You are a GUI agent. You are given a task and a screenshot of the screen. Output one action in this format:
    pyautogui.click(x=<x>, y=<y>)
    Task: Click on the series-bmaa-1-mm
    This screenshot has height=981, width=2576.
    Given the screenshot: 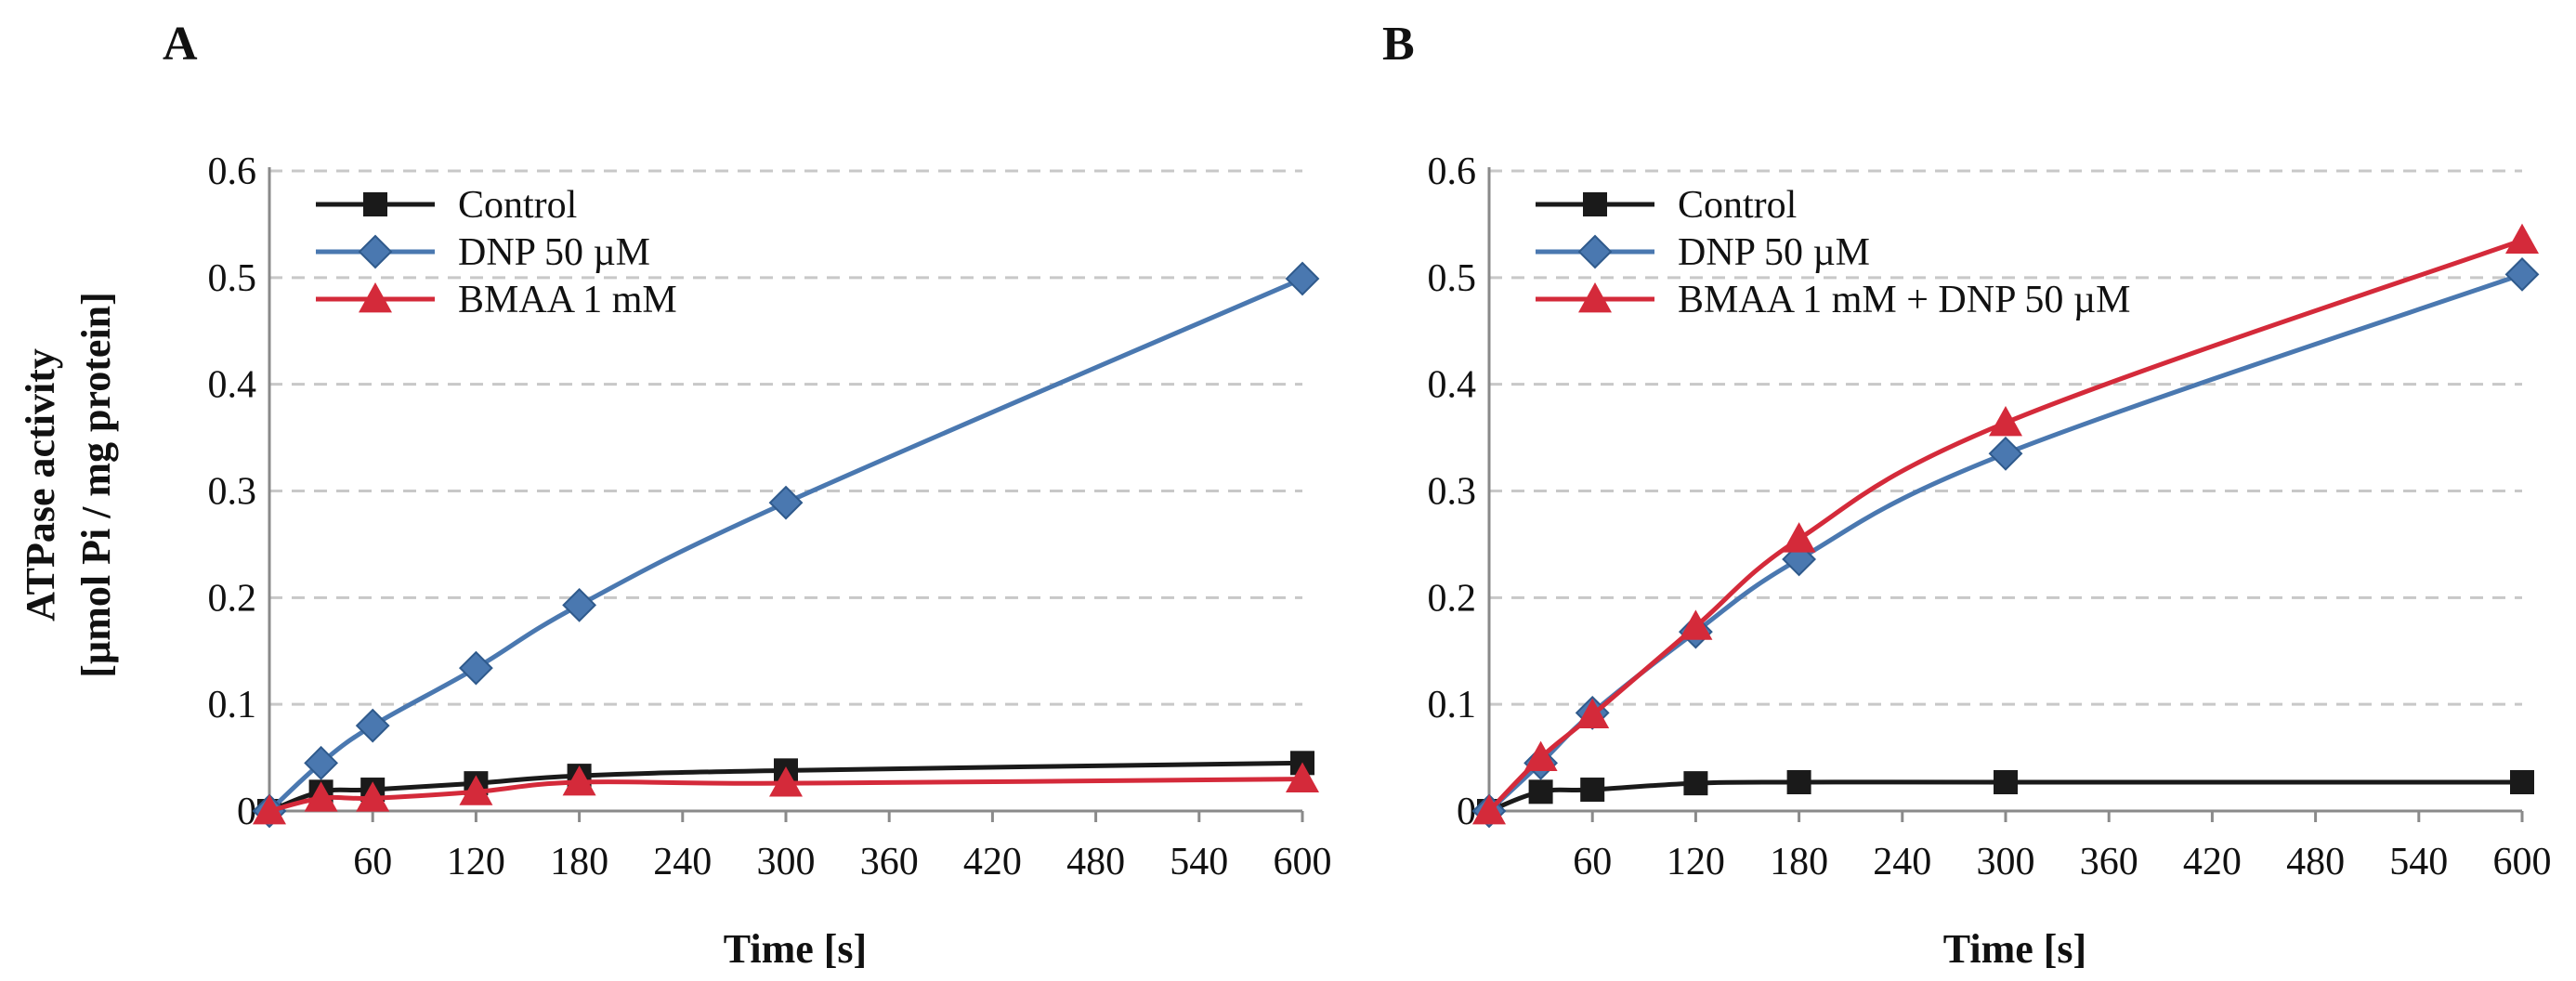 What is the action you would take?
    pyautogui.click(x=786, y=793)
    